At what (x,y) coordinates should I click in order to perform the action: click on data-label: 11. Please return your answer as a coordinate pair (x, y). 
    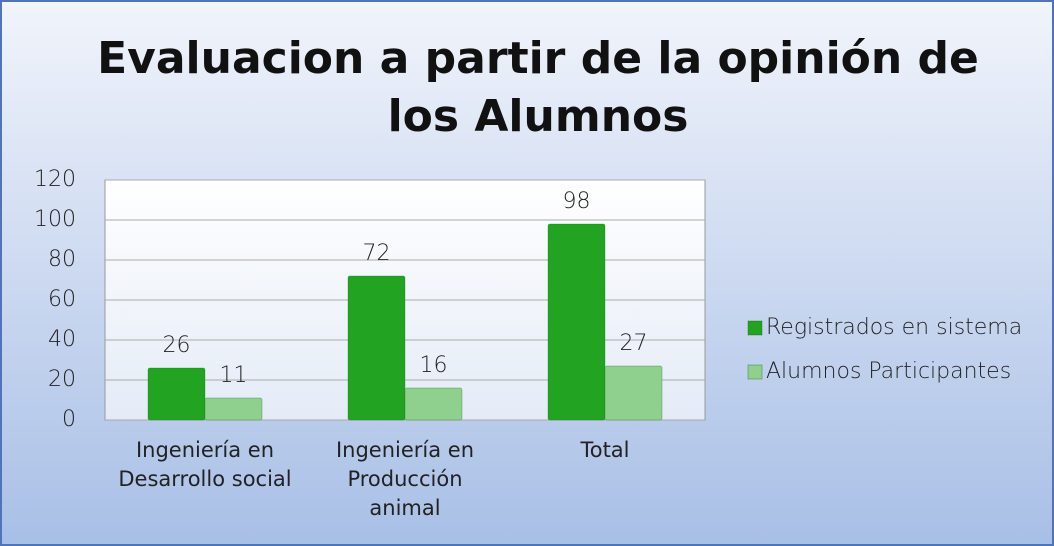
    Looking at the image, I should click on (234, 375).